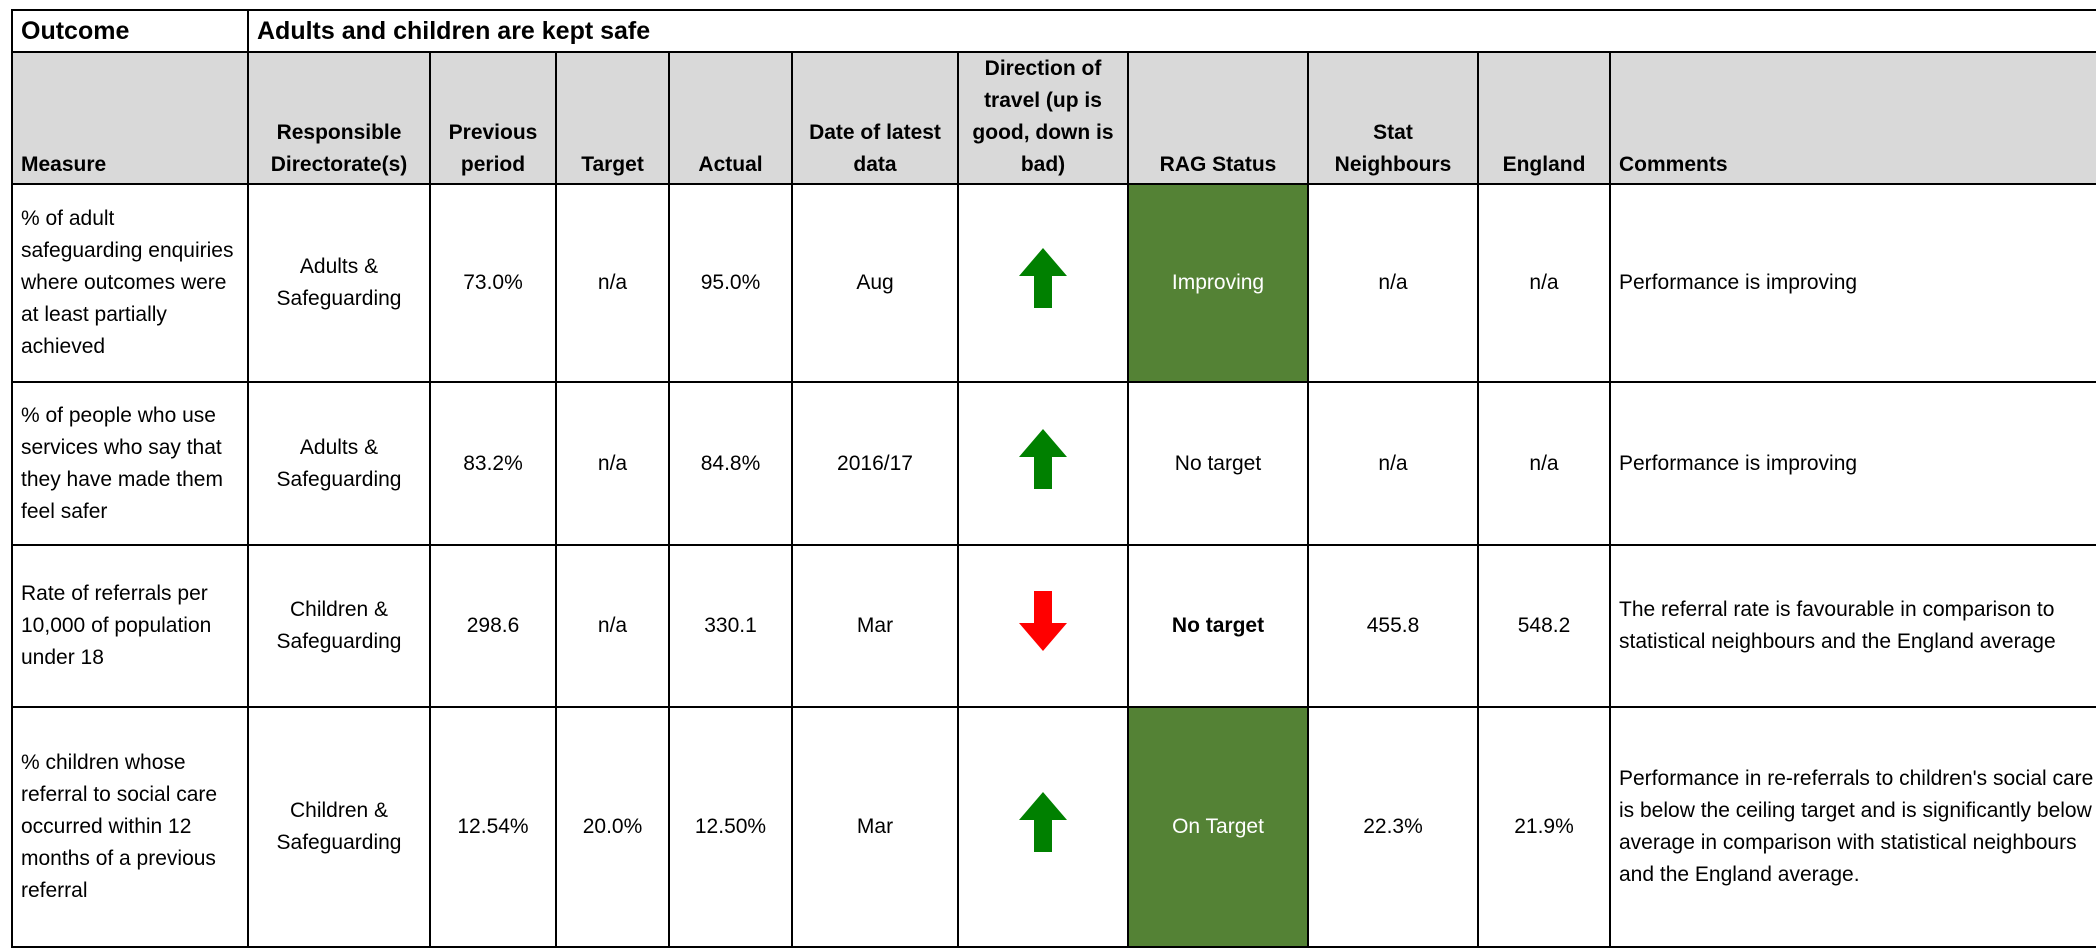  What do you see at coordinates (1544, 626) in the screenshot?
I see `england: 548.2` at bounding box center [1544, 626].